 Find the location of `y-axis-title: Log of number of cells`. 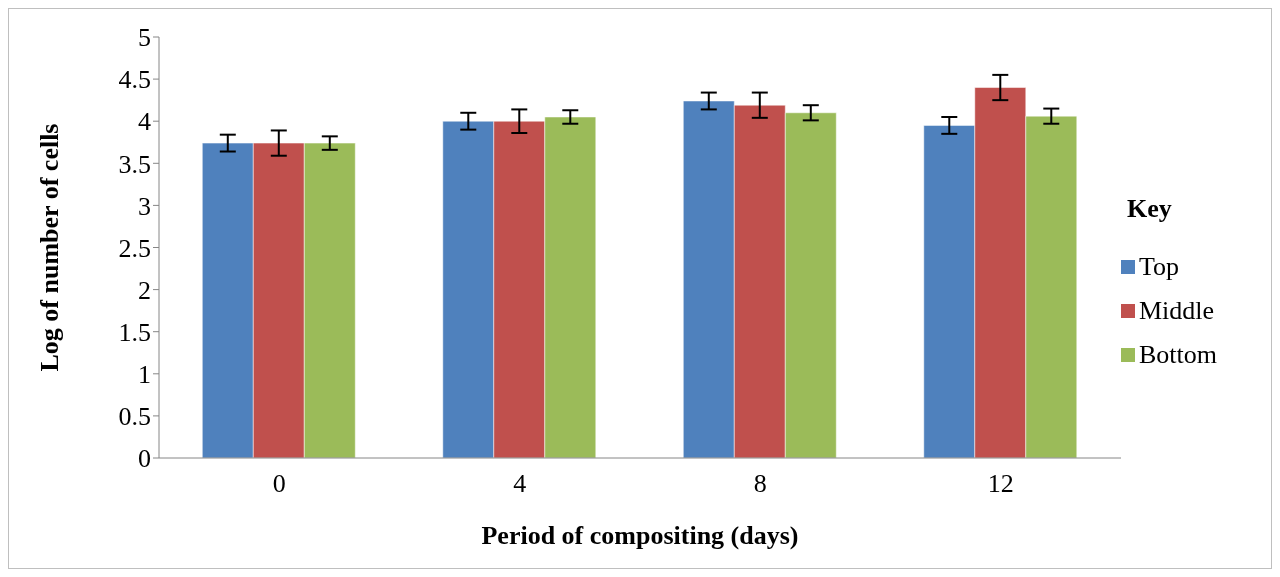

y-axis-title: Log of number of cells is located at coordinates (50, 247).